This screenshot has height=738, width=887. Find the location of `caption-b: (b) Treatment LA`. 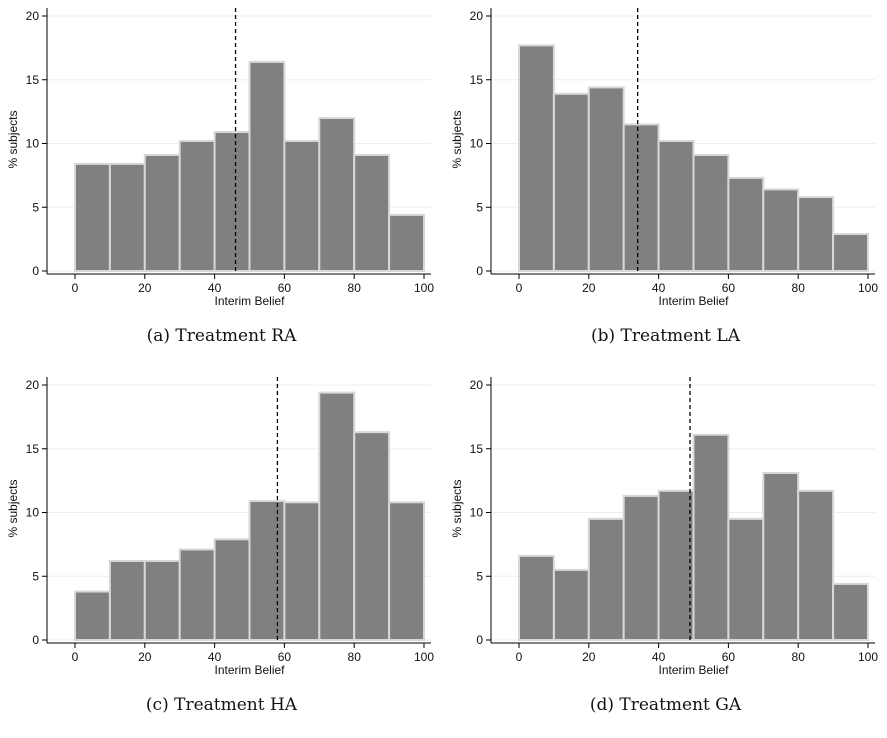

caption-b: (b) Treatment LA is located at coordinates (665, 336).